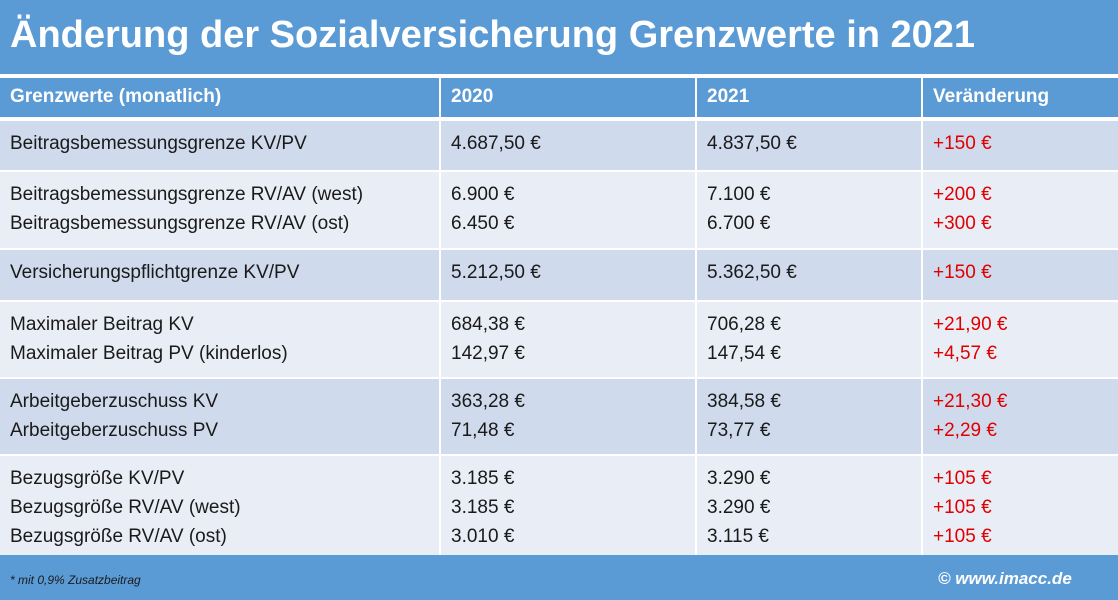 This screenshot has width=1118, height=600. Describe the element at coordinates (488, 401) in the screenshot. I see `value-2020: 363,28 €` at that location.